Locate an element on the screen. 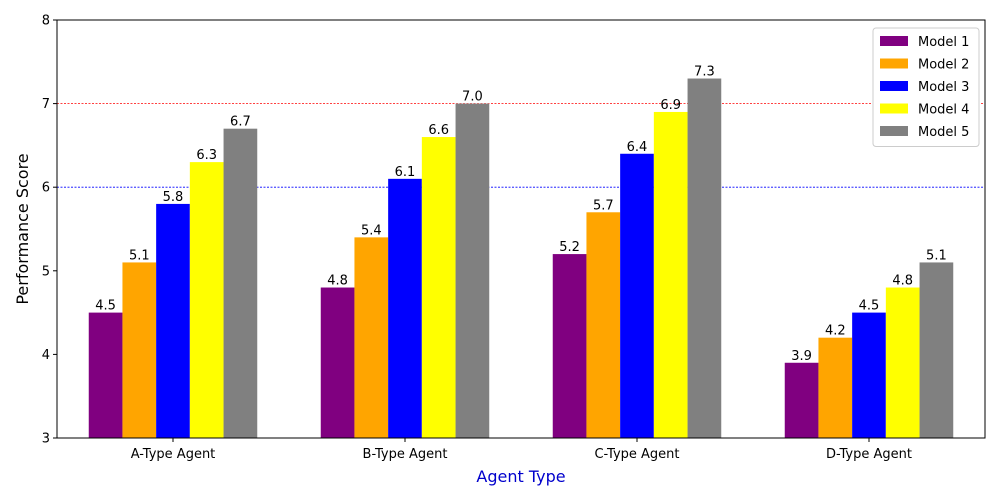  legend-label: Model 1 is located at coordinates (943, 42).